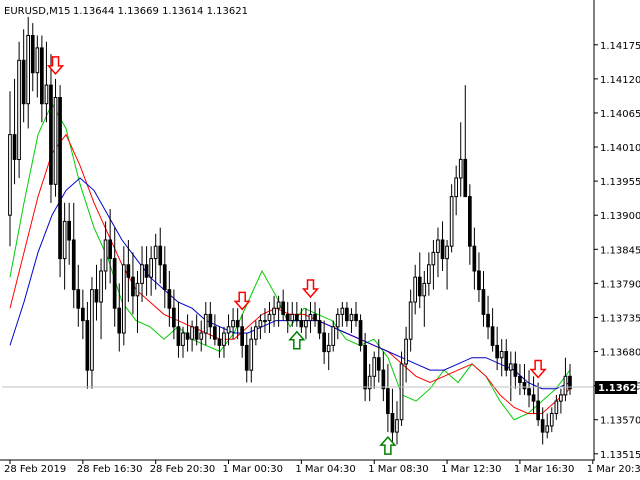  What do you see at coordinates (616, 387) in the screenshot?
I see `current-price-box` at bounding box center [616, 387].